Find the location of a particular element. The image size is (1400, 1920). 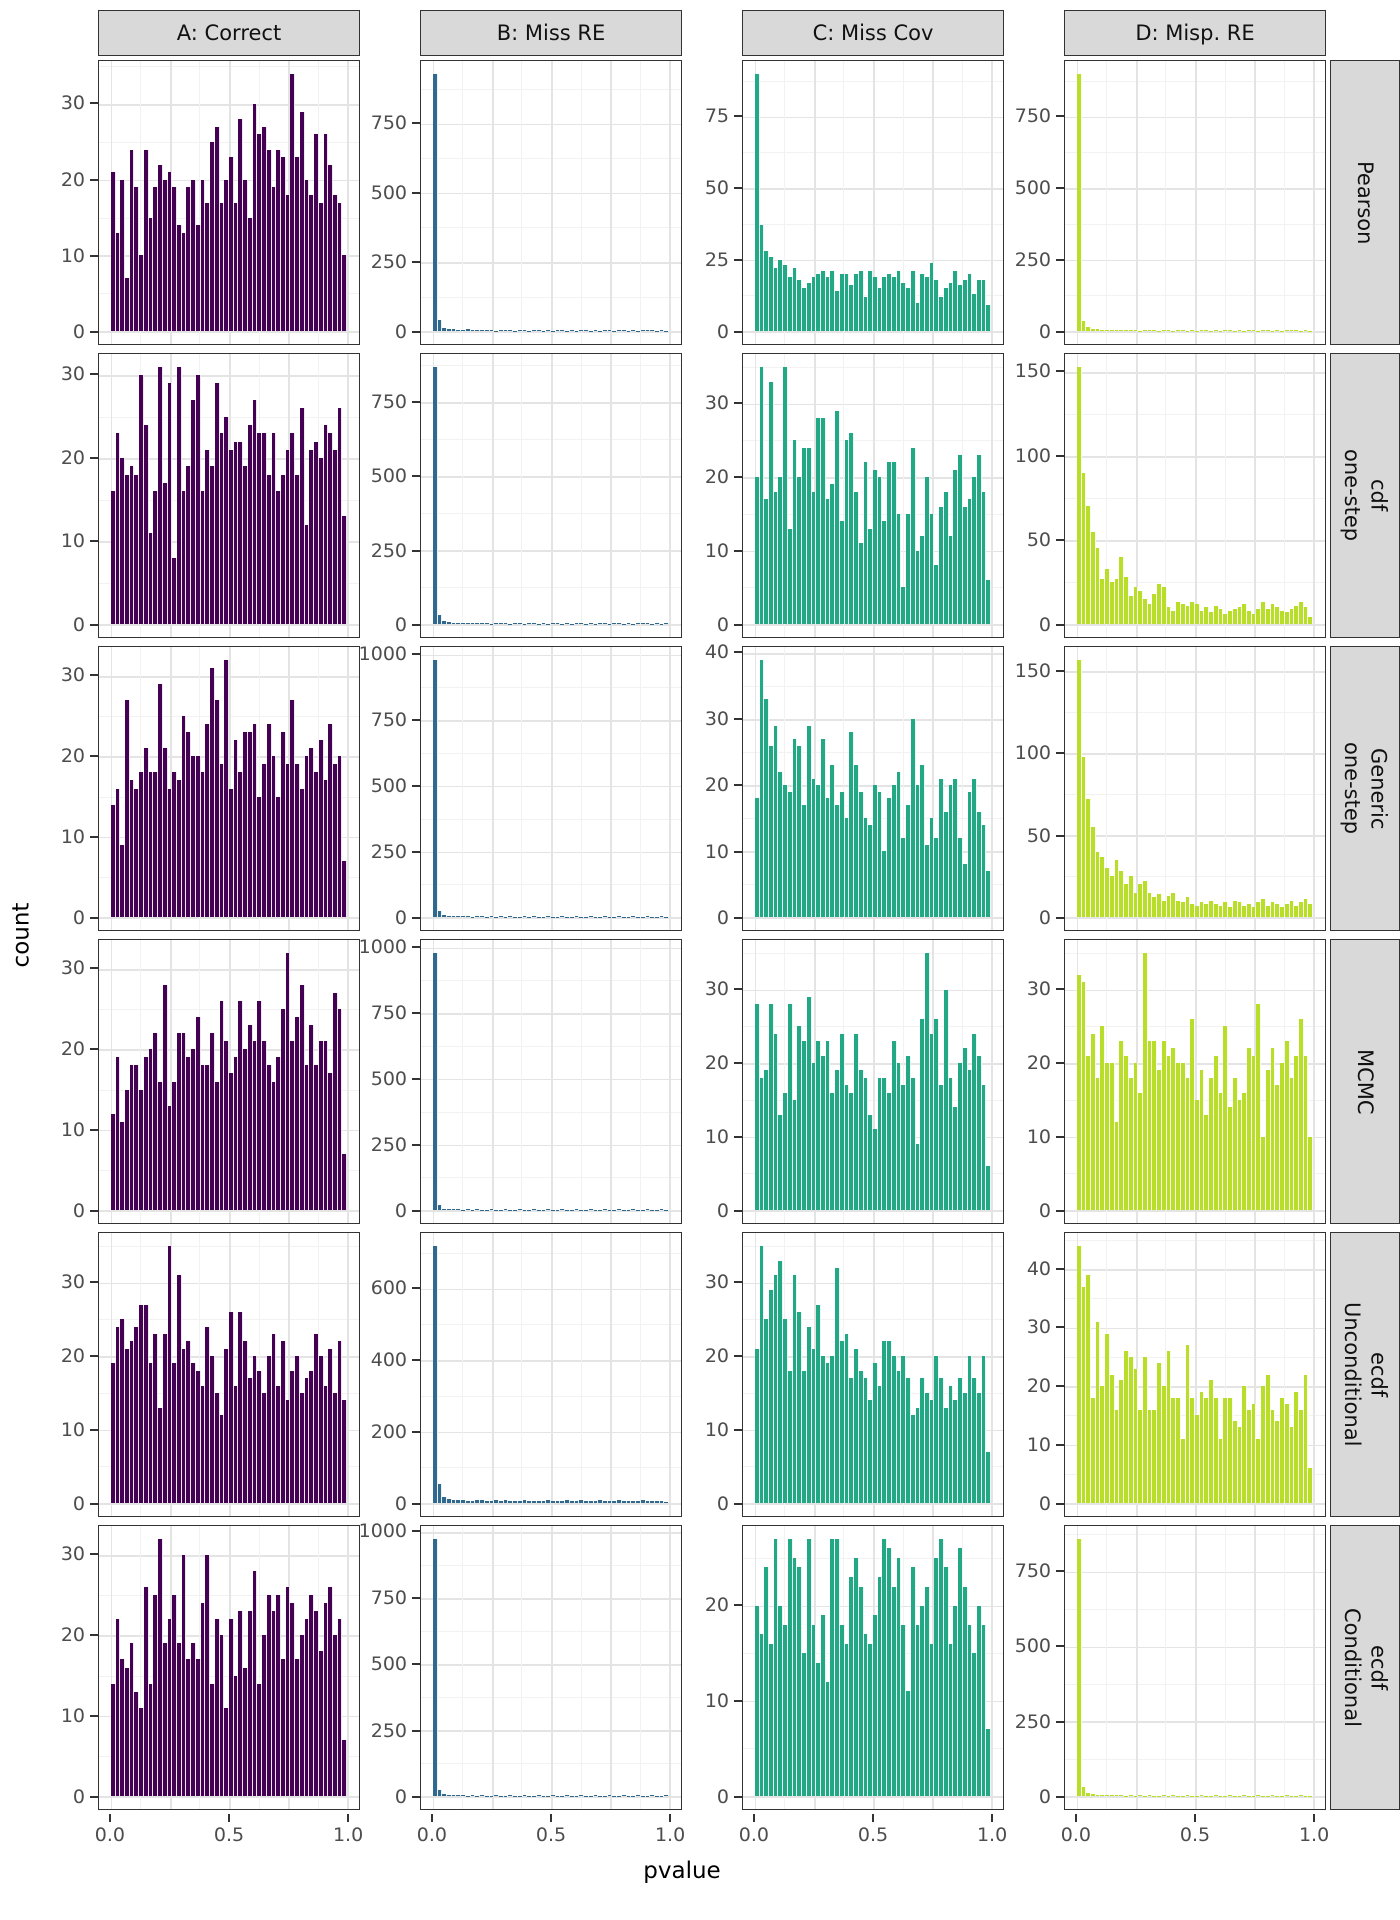

facet-col-strip: C: Miss Cov is located at coordinates (873, 33).